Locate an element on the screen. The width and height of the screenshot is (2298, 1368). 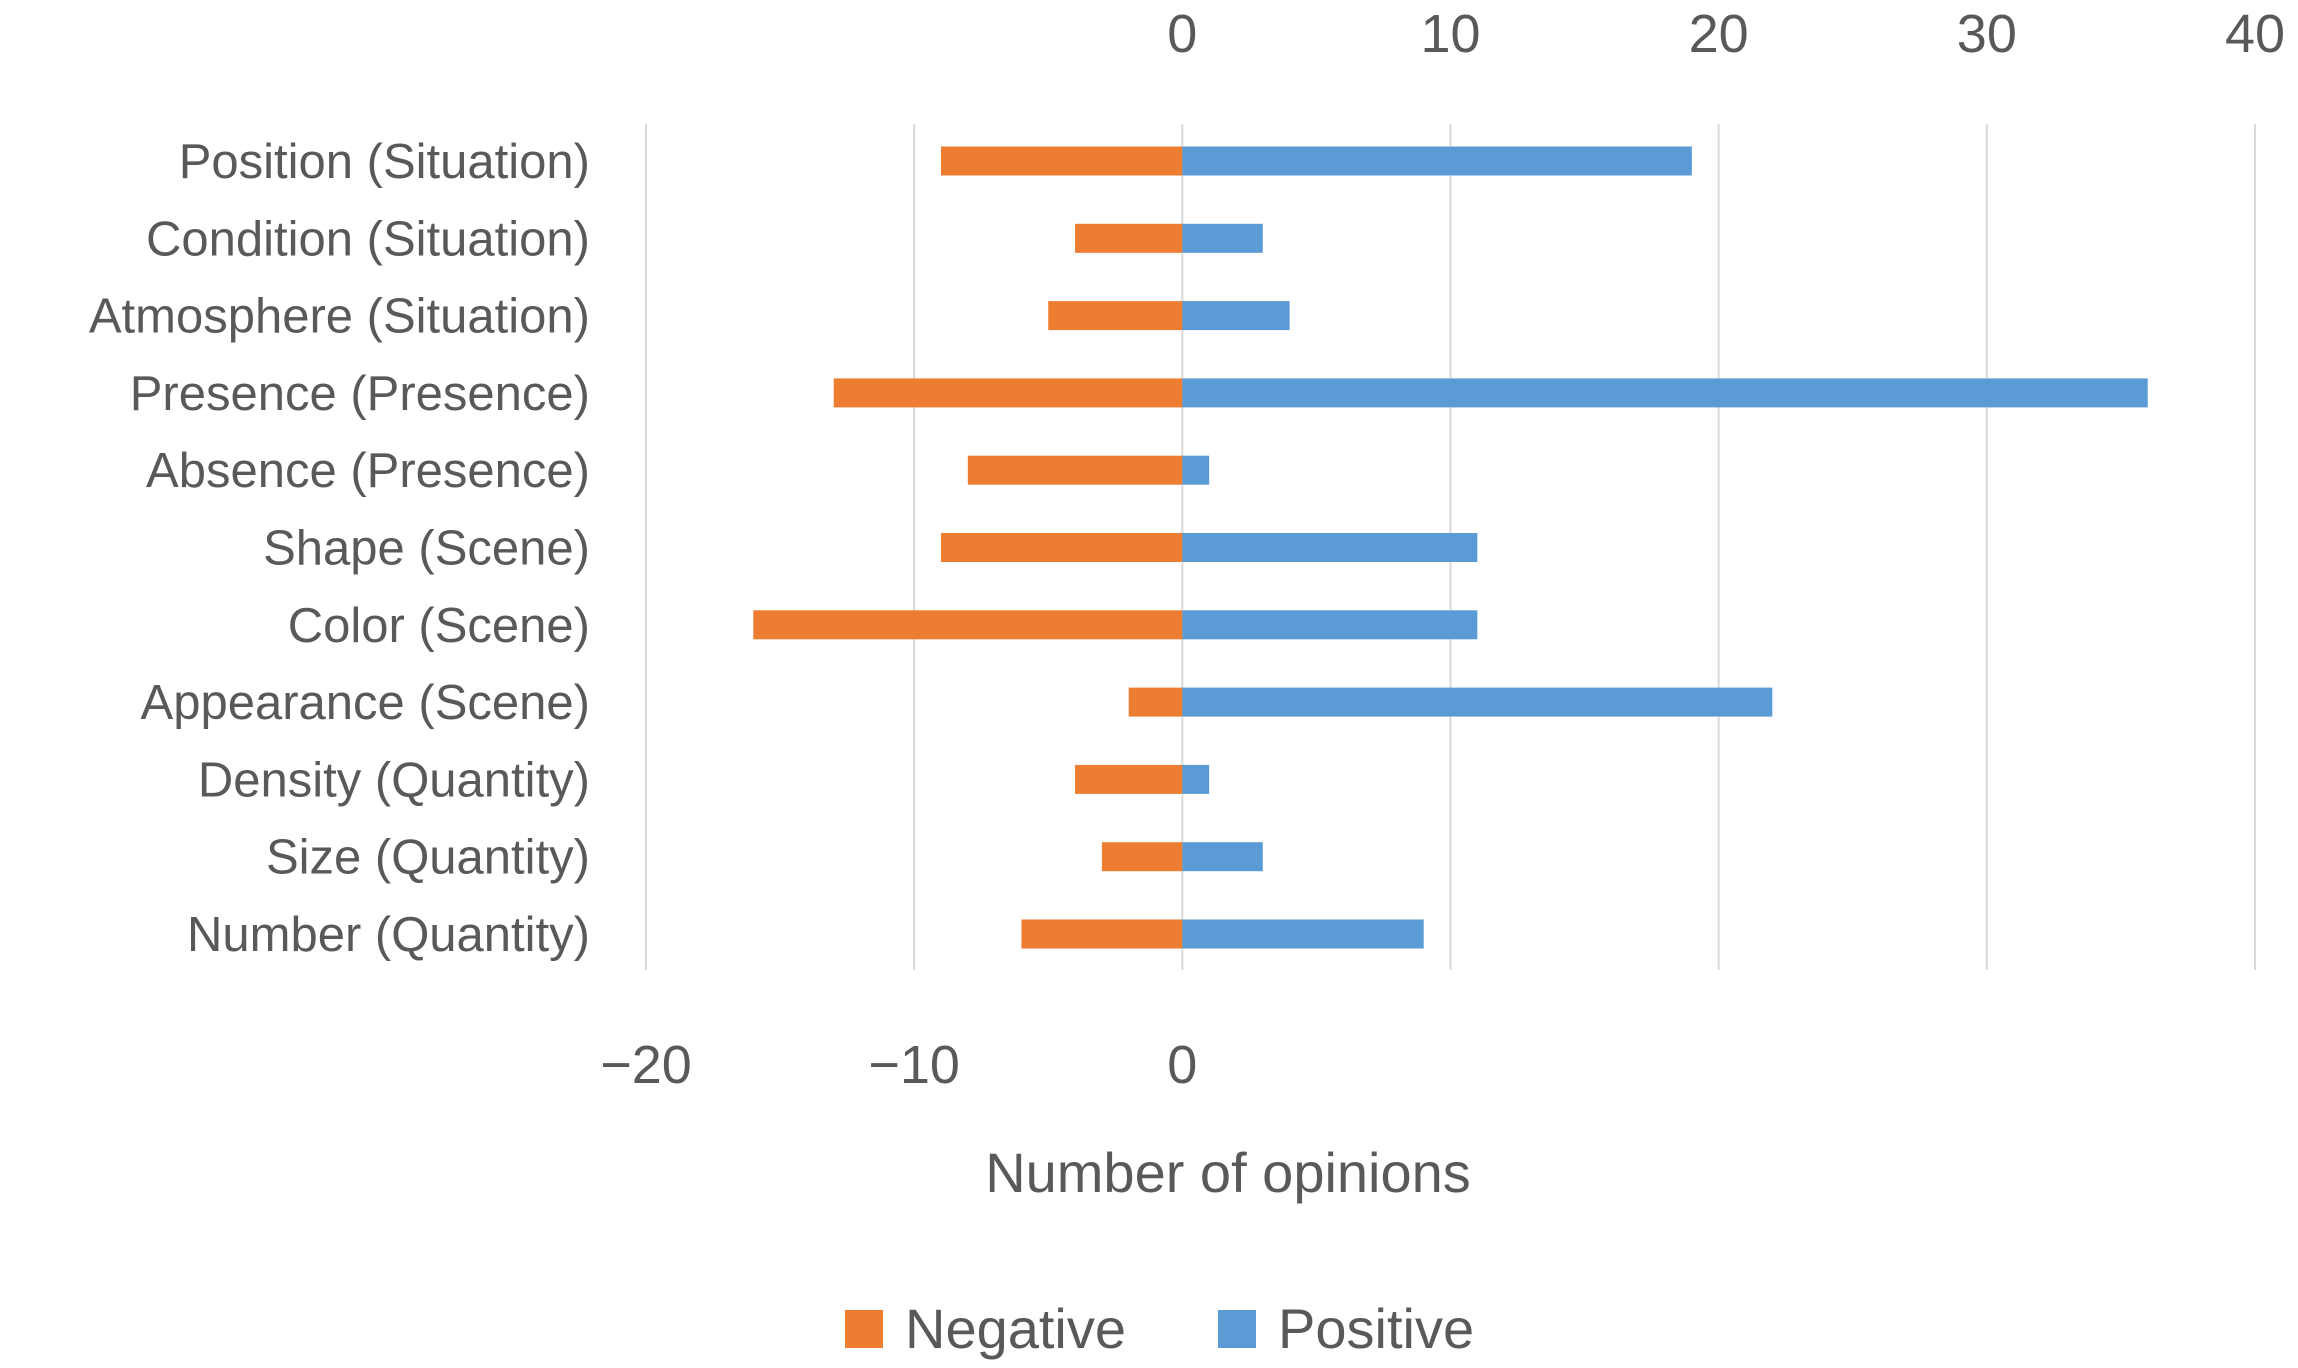
category-label: Atmosphere (Situation) is located at coordinates (339, 317).